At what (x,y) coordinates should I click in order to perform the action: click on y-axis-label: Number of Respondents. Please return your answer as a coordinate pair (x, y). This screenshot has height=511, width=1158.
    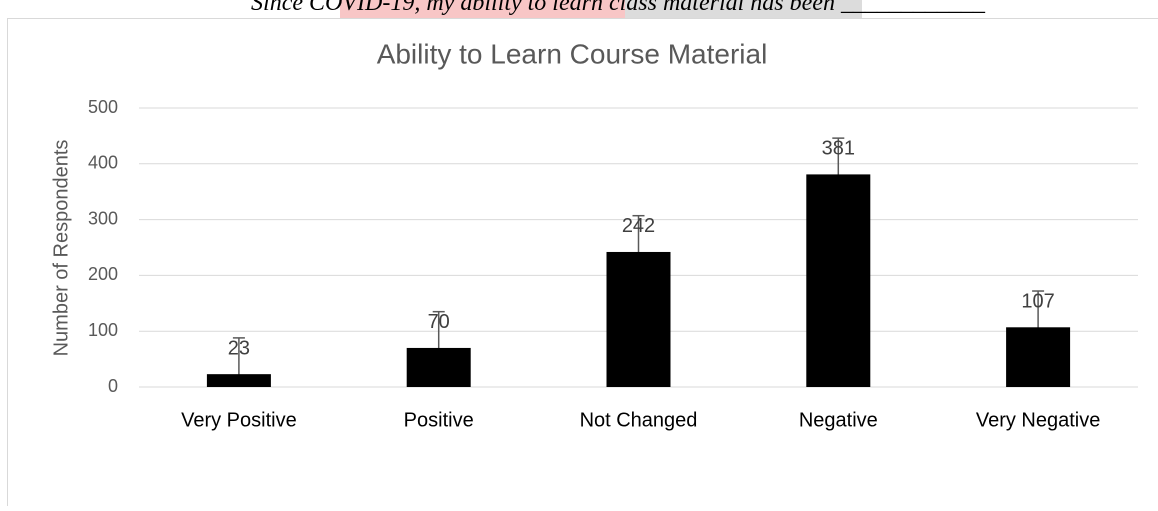
    Looking at the image, I should click on (61, 248).